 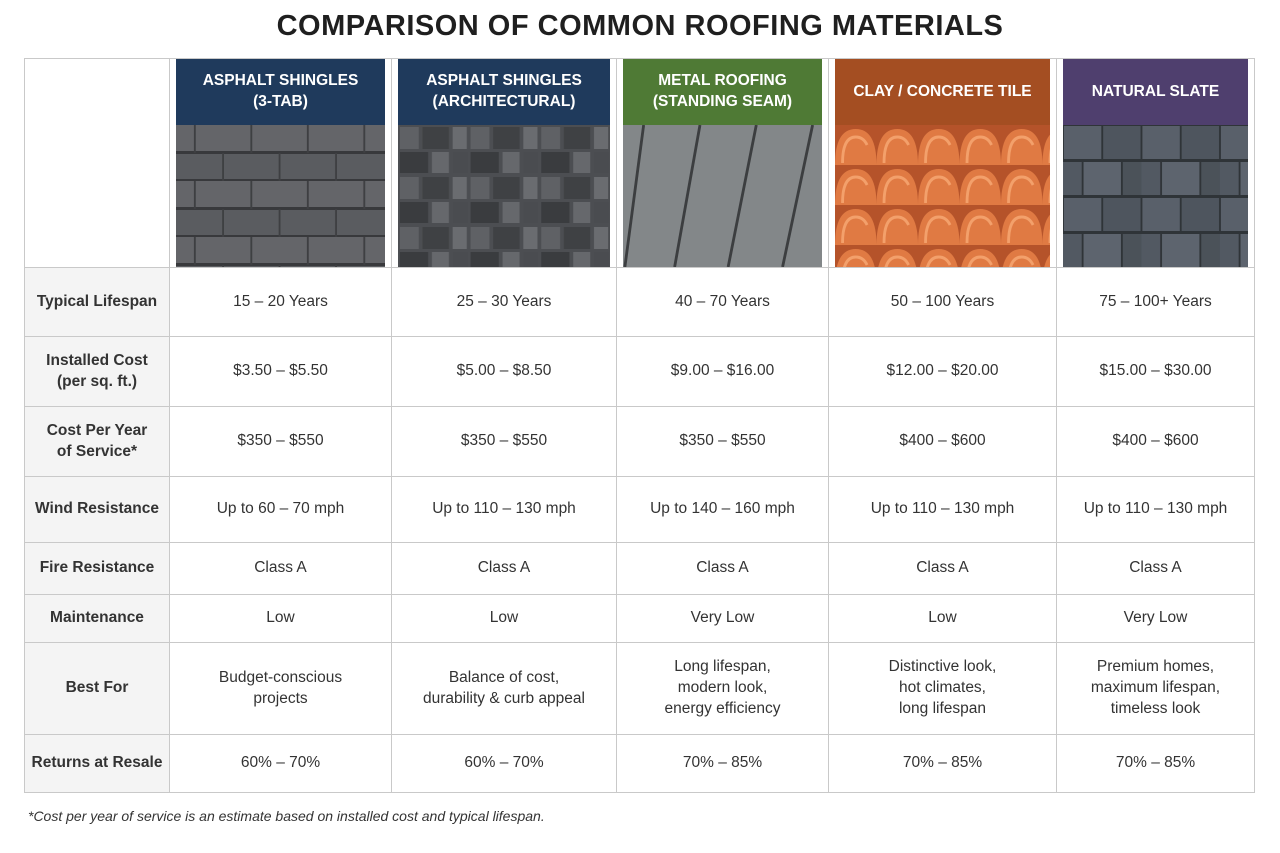 What do you see at coordinates (504, 302) in the screenshot?
I see `table-cell: 25 – 30 Years` at bounding box center [504, 302].